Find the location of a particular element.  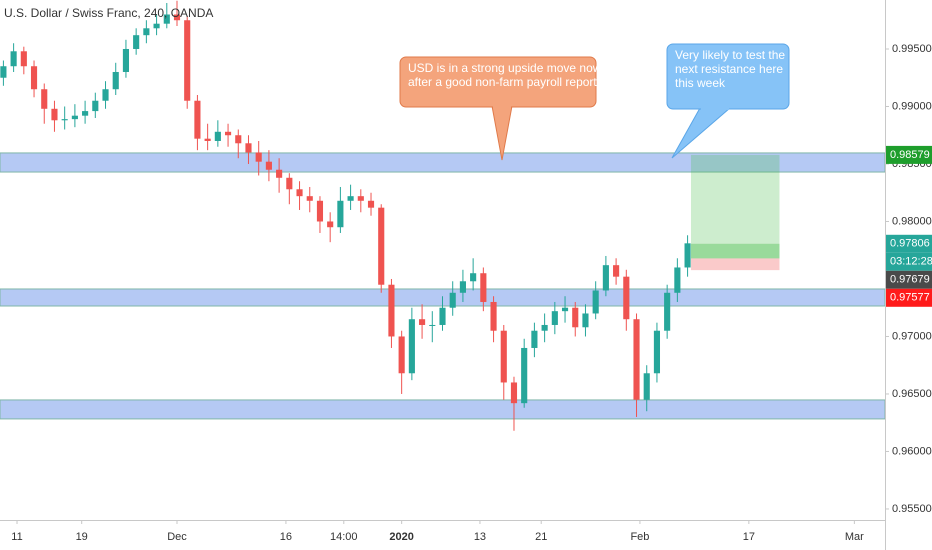

x-tick-label: 13 is located at coordinates (480, 537).